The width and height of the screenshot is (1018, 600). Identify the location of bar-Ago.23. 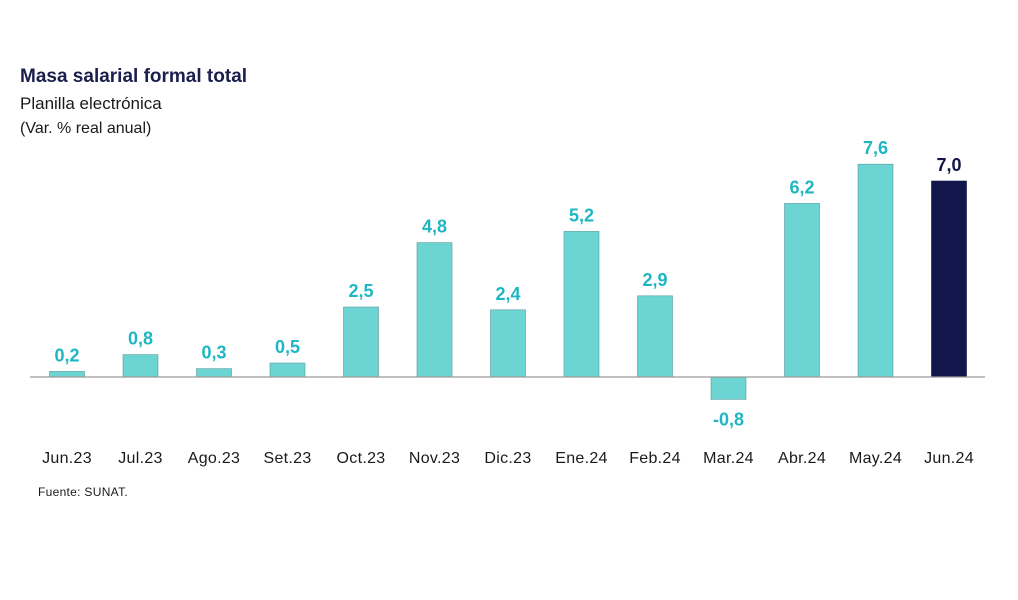
(214, 373).